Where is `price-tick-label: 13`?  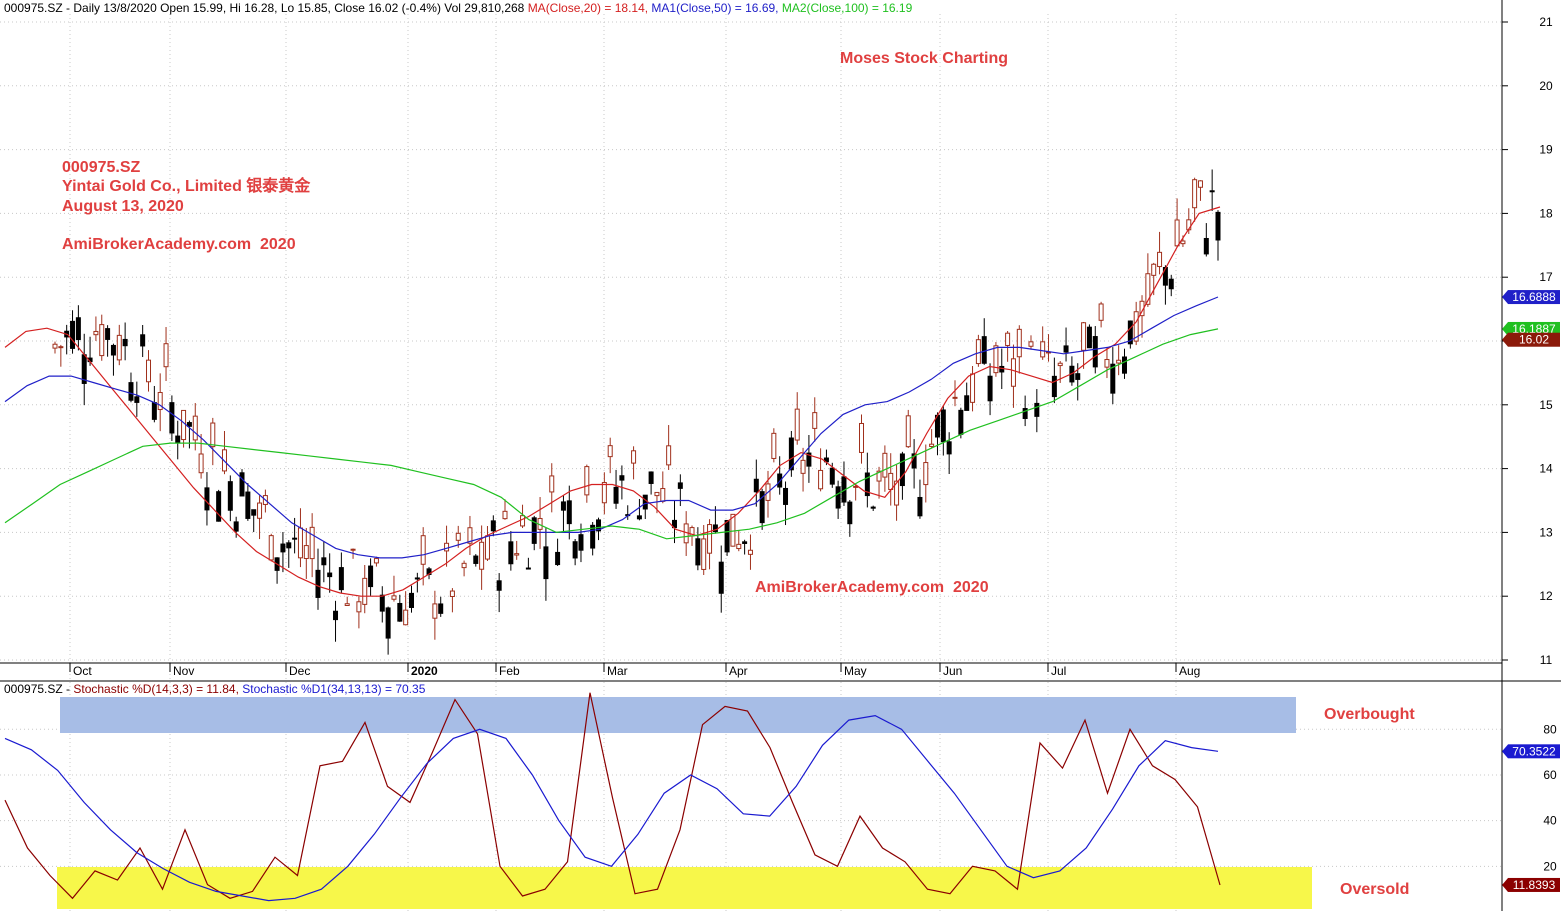 price-tick-label: 13 is located at coordinates (1546, 532).